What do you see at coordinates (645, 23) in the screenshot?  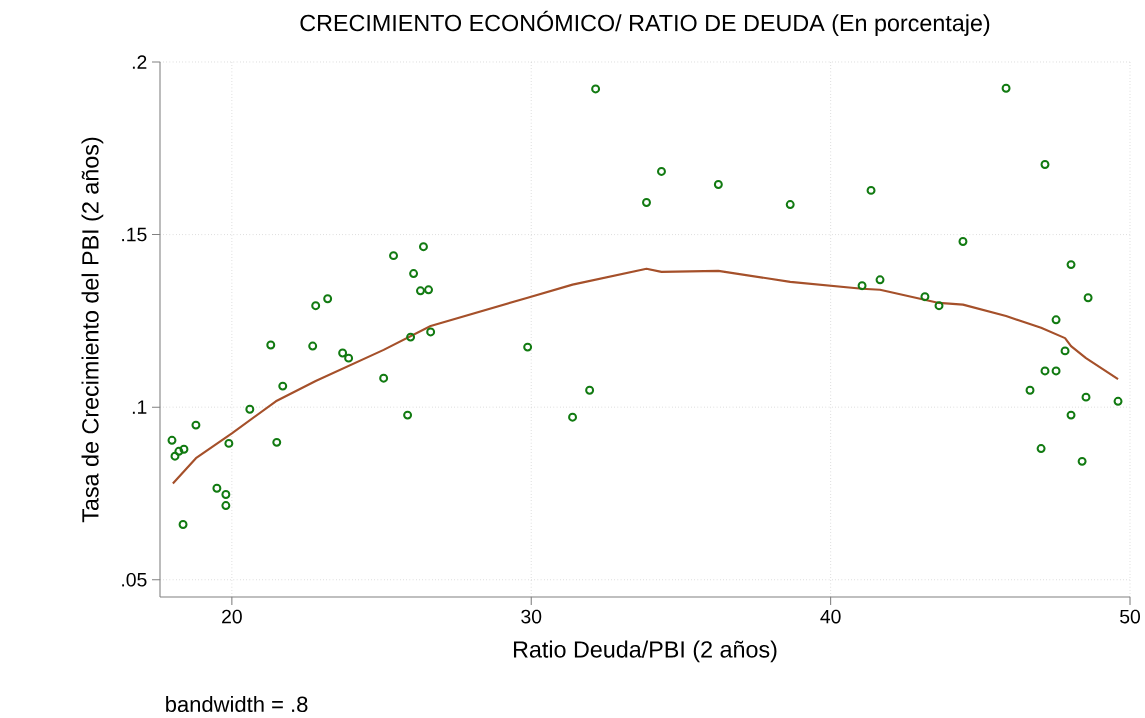 I see `chart-title: CRECIMIENTO ECONÓMICO/ RATIO DE DEUDA (En porcentaje)` at bounding box center [645, 23].